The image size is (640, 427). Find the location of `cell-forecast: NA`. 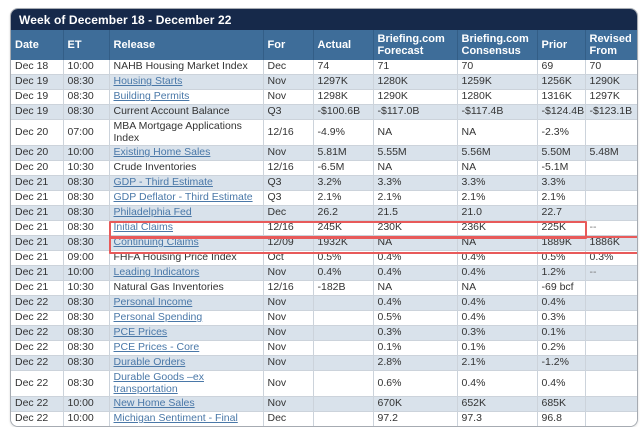

cell-forecast: NA is located at coordinates (415, 243).